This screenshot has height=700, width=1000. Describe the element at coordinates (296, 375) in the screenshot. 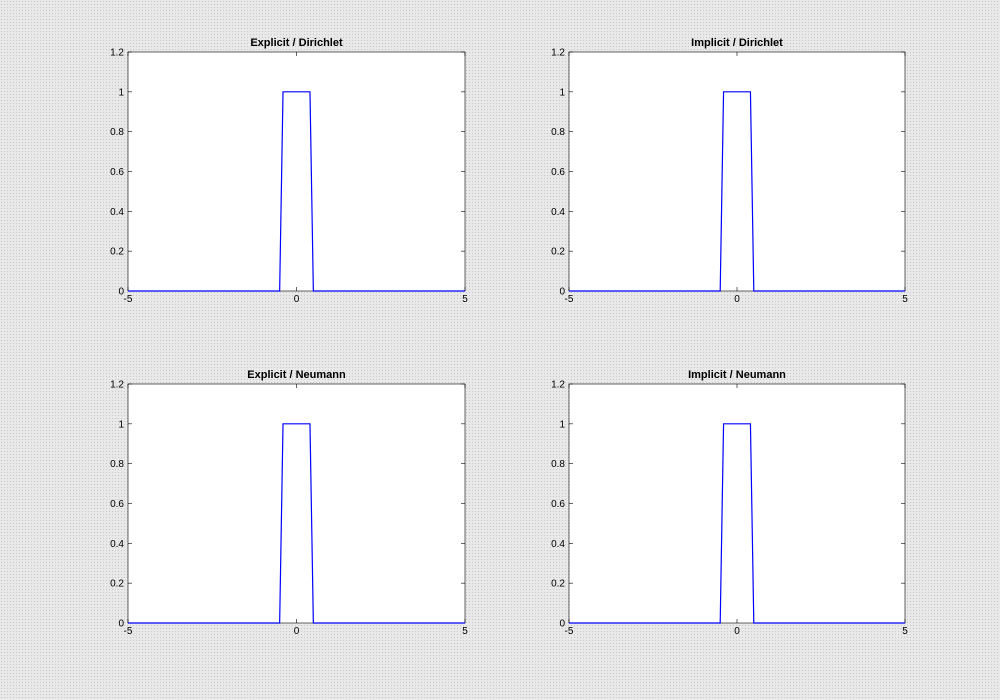

I see `subplot-title: Explicit / Neumann` at that location.